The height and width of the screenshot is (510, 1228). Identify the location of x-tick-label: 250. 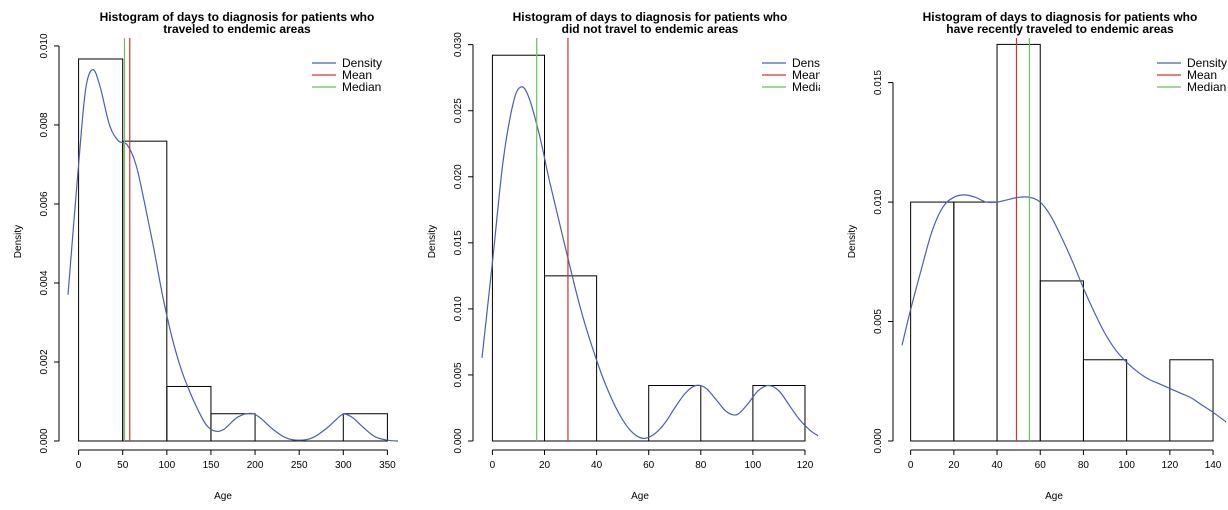
(299, 465).